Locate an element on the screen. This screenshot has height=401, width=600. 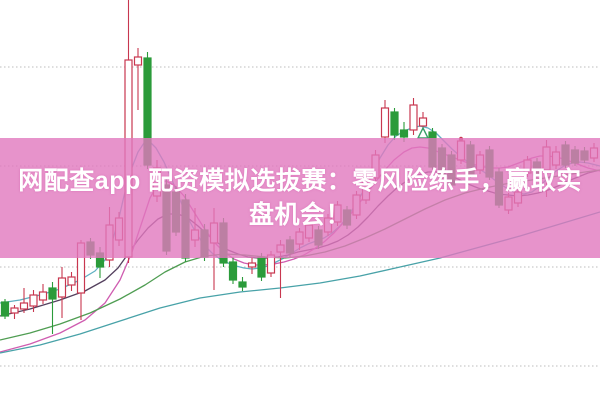
promo-banner-line1: 网配查app 配资模拟选拔赛：零风险练手，赢取实 is located at coordinates (300, 181).